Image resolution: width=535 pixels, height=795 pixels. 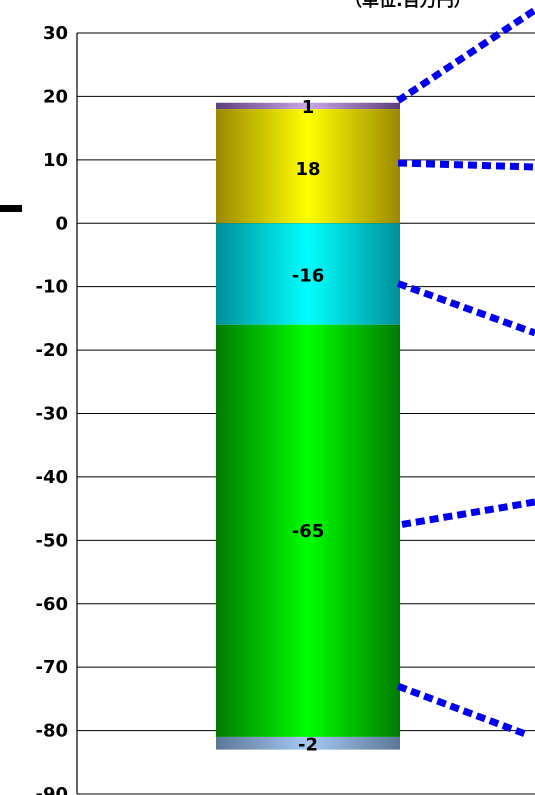 What do you see at coordinates (51, 731) in the screenshot?
I see `y-tick-label: -80` at bounding box center [51, 731].